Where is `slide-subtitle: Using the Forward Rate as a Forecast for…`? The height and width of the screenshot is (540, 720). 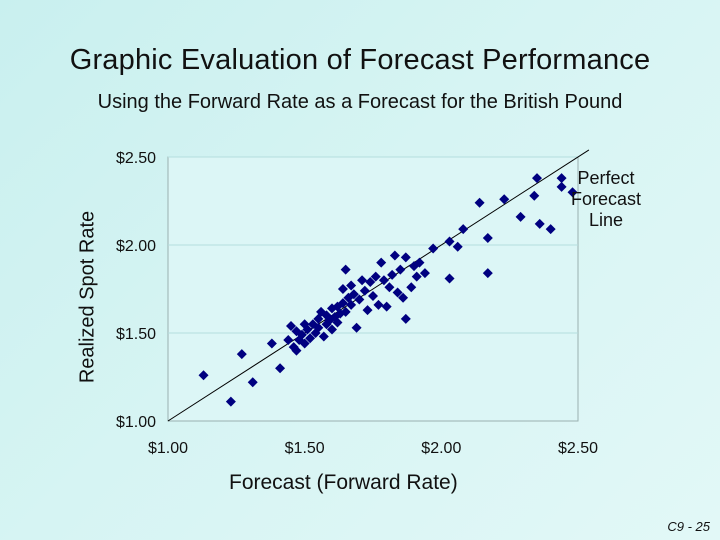 slide-subtitle: Using the Forward Rate as a Forecast for… is located at coordinates (360, 102).